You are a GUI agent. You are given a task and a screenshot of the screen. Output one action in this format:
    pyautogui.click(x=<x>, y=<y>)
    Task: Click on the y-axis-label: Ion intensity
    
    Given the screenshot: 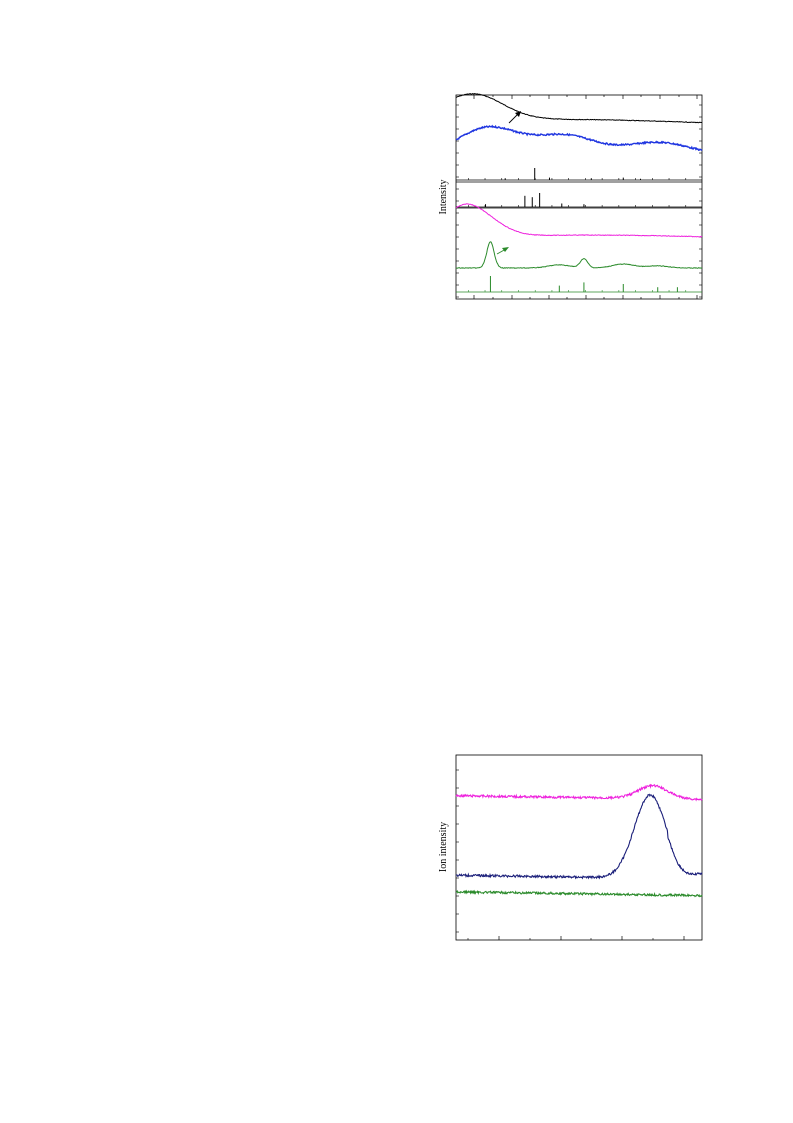 What is the action you would take?
    pyautogui.click(x=443, y=847)
    